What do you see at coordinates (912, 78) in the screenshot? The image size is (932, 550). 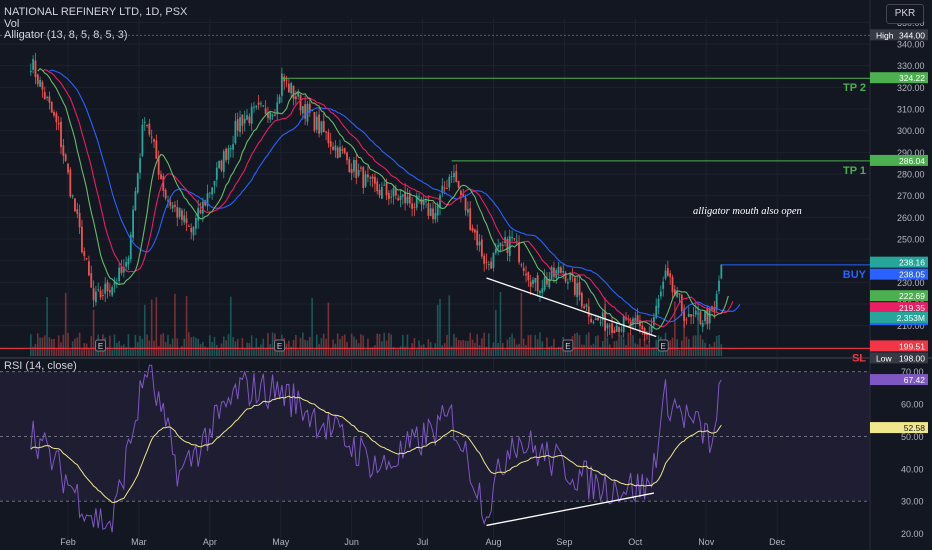 I see `price-label-value: 324.22` at bounding box center [912, 78].